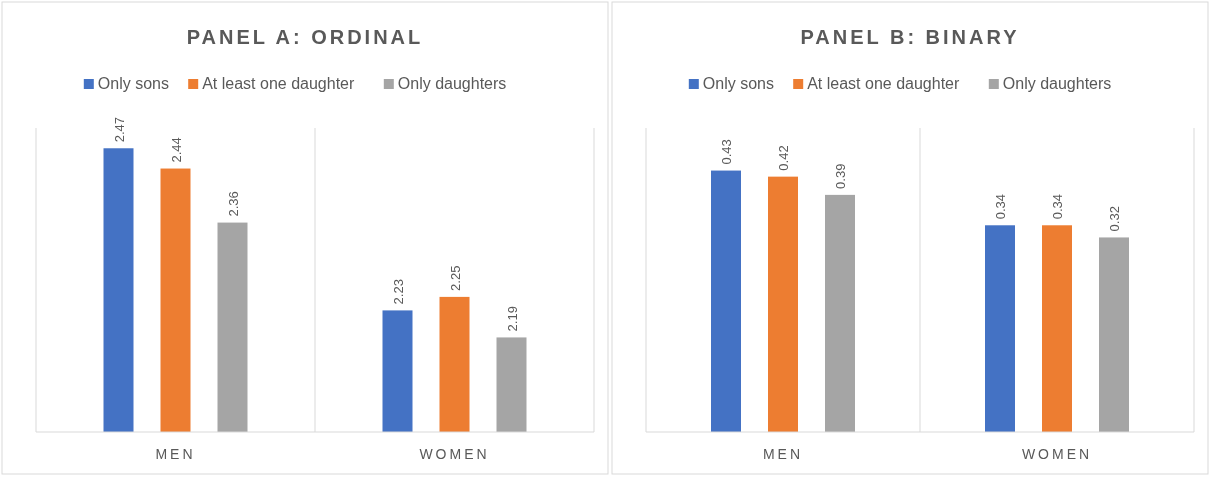 This screenshot has width=1210, height=478. I want to click on data-label: 0.43, so click(726, 152).